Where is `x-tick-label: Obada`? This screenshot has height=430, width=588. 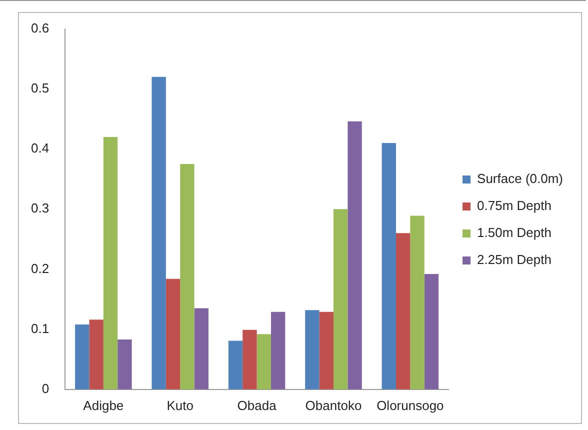 x-tick-label: Obada is located at coordinates (257, 405).